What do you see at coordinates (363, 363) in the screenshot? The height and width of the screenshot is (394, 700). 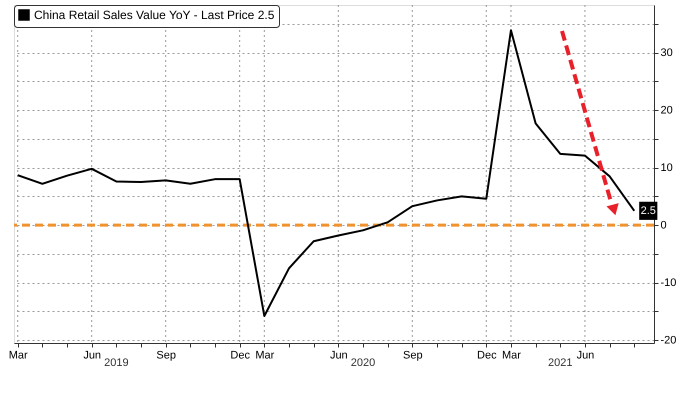 I see `text: 2020` at bounding box center [363, 363].